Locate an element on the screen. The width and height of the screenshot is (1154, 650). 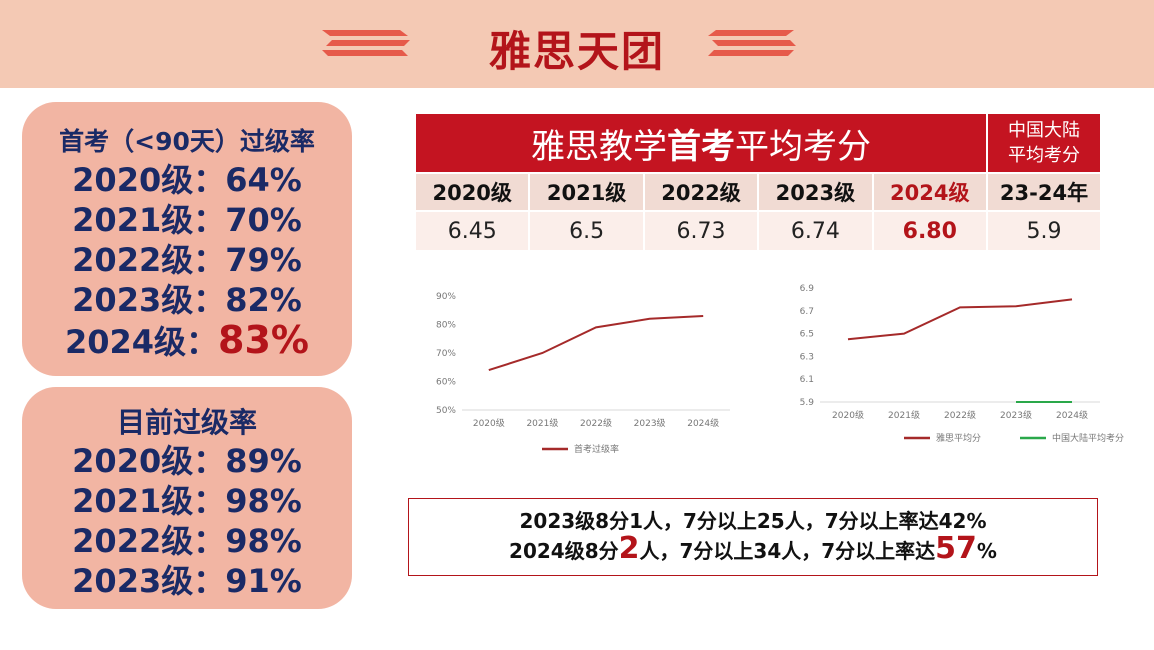
y-tick-label: 5.9 is located at coordinates (807, 403).